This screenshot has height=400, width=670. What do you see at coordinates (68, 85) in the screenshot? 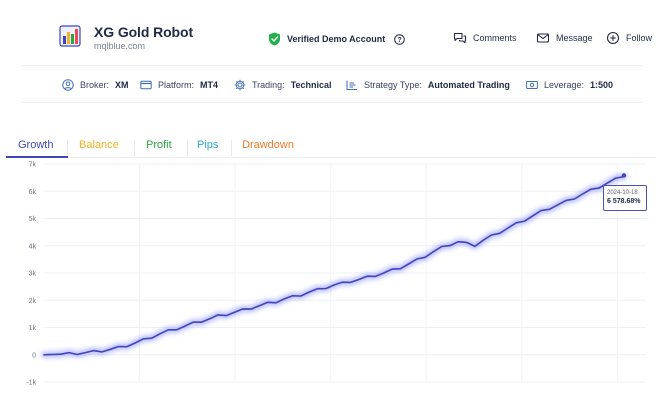
I see `user-circle-icon` at bounding box center [68, 85].